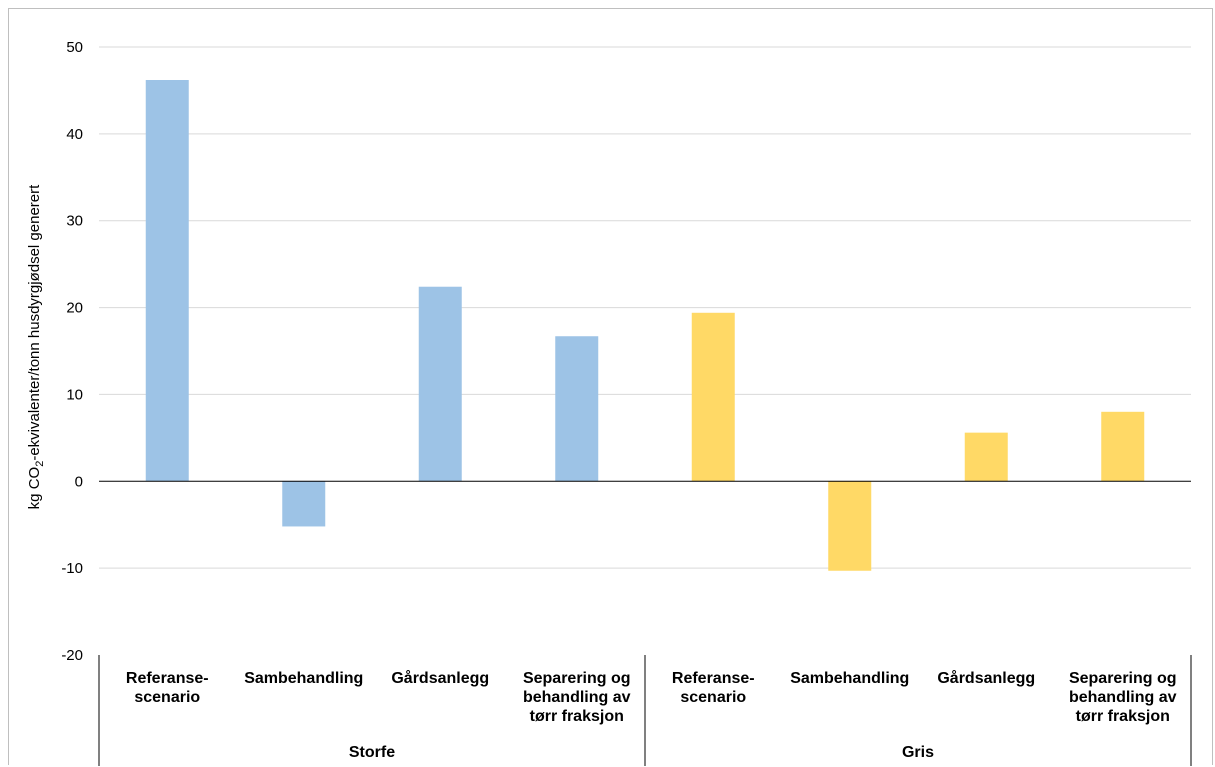 The height and width of the screenshot is (767, 1215). What do you see at coordinates (74, 394) in the screenshot?
I see `y-tick-label: 10` at bounding box center [74, 394].